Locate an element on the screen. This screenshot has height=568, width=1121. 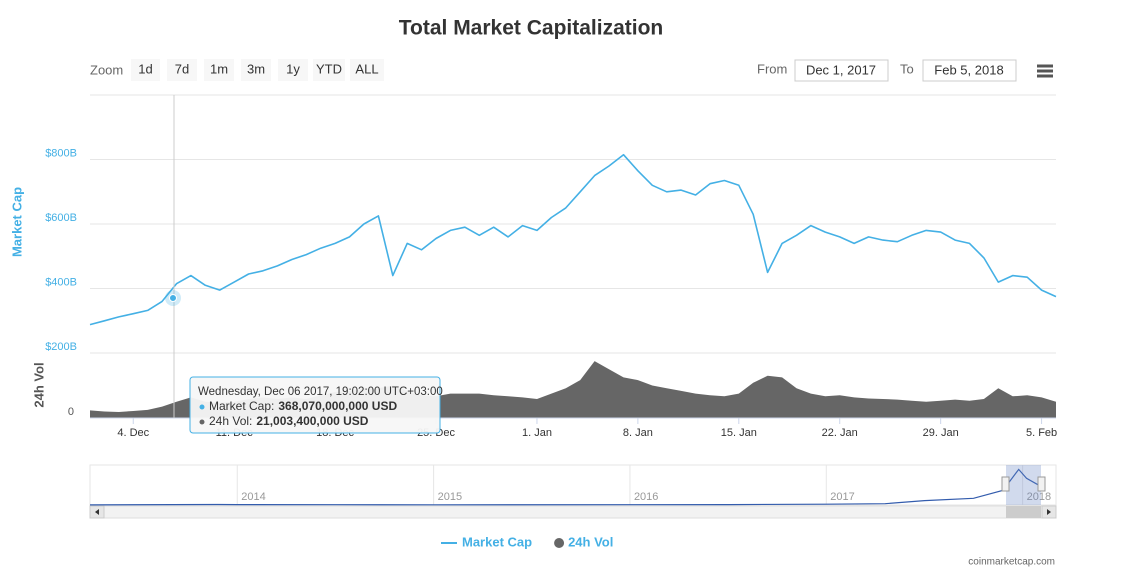
scrollbar is located at coordinates (573, 512).